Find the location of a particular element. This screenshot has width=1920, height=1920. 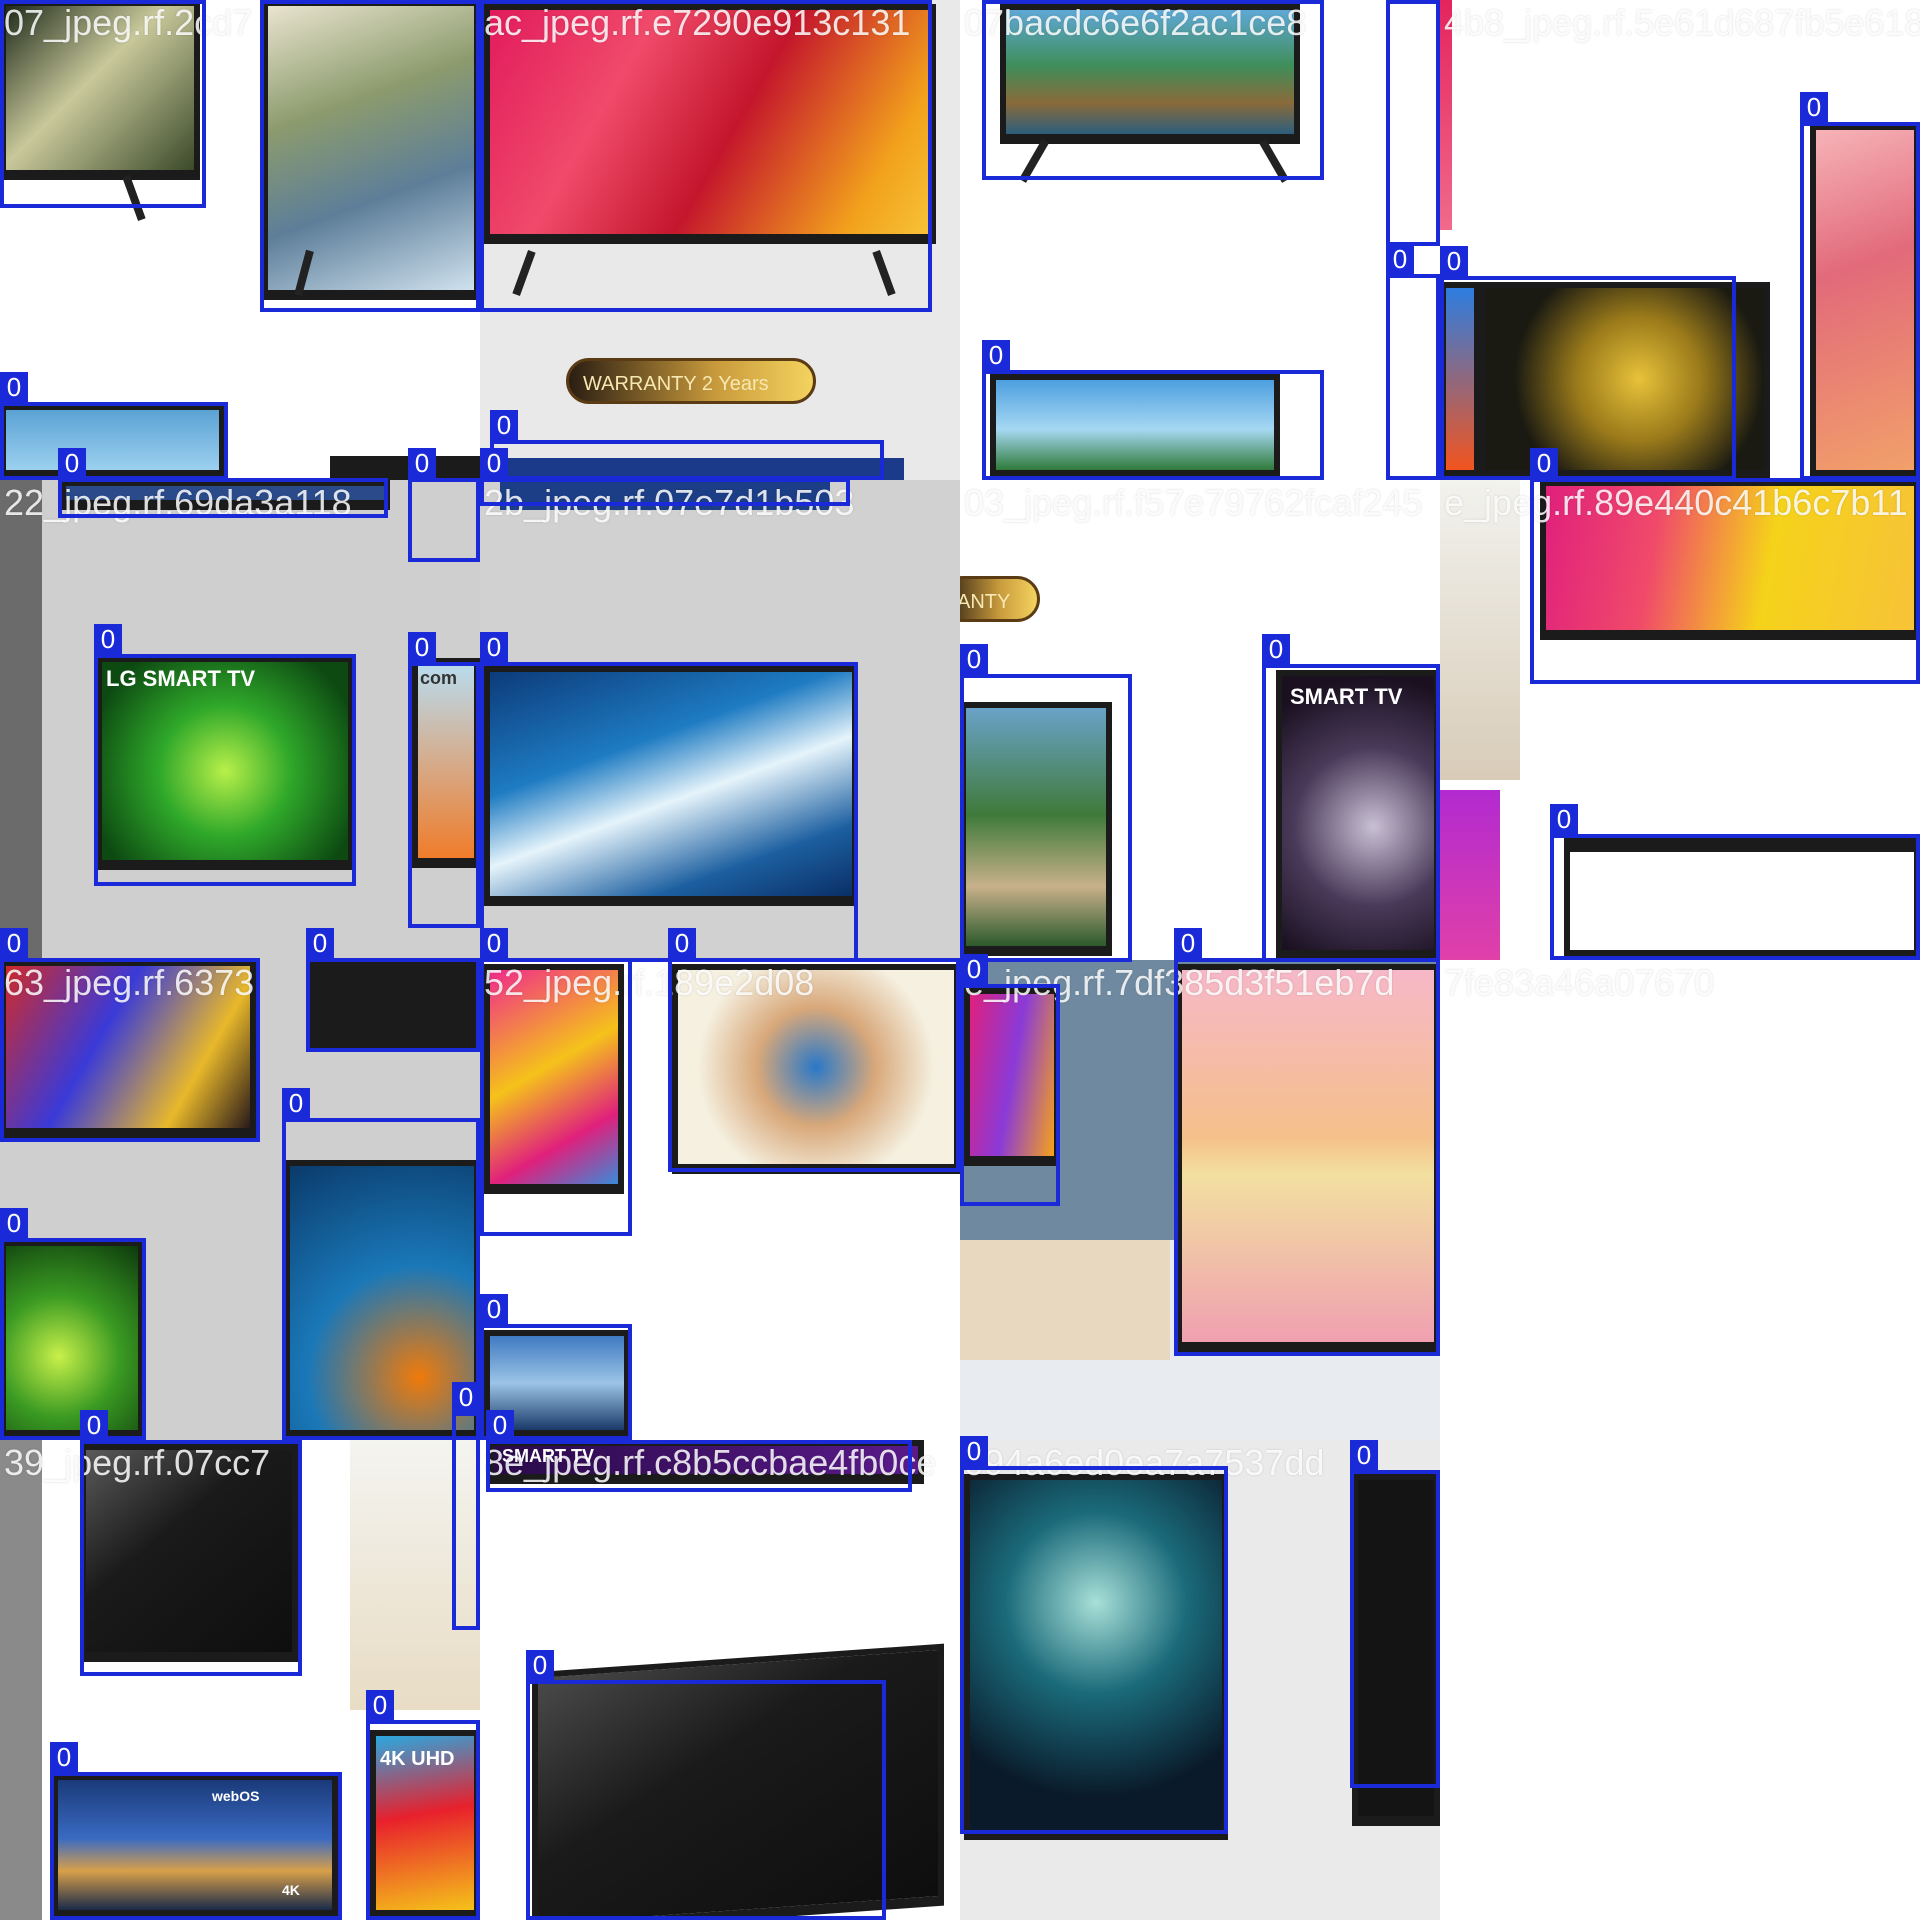

room-cabinet is located at coordinates (1065, 1300).